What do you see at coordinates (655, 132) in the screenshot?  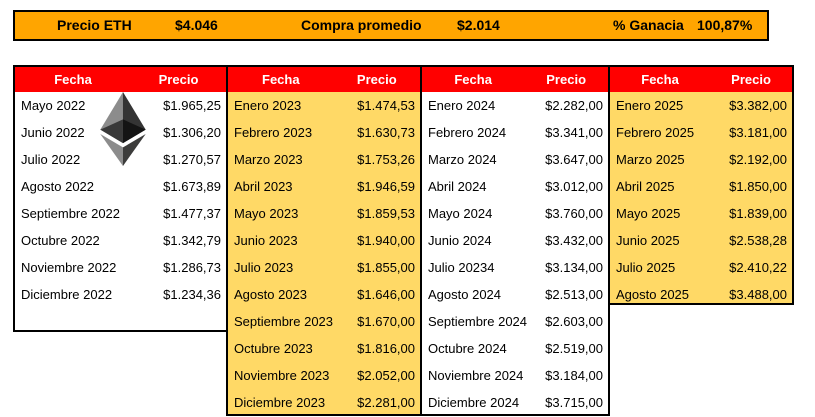 I see `fecha-cell: Febrero 2025` at bounding box center [655, 132].